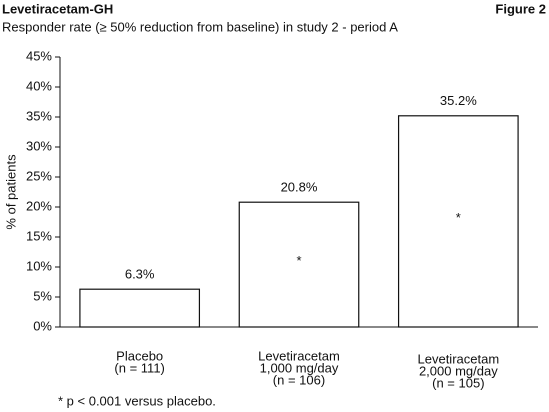  I want to click on x-tick-label: (n = 111), so click(139, 367).